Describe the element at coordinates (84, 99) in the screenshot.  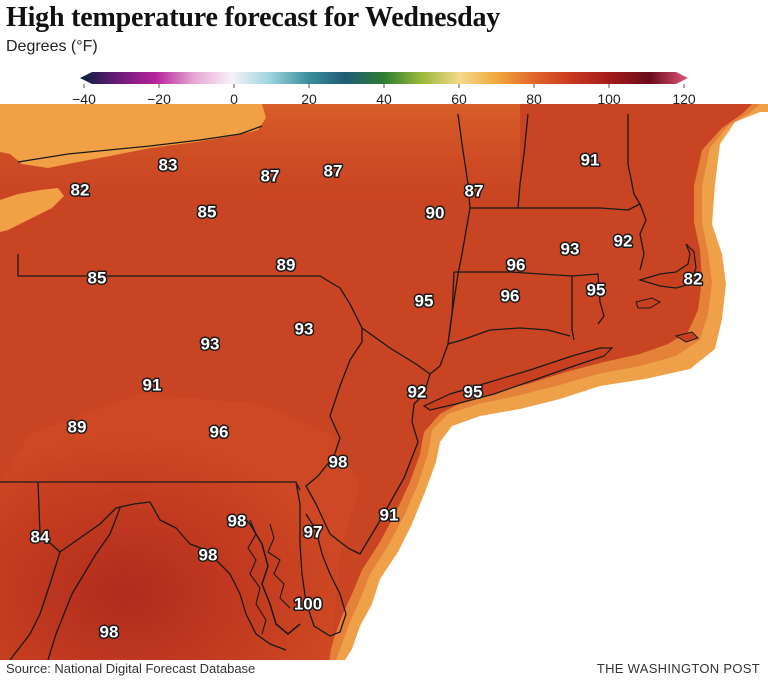
I see `scale-tick-label: −40` at that location.